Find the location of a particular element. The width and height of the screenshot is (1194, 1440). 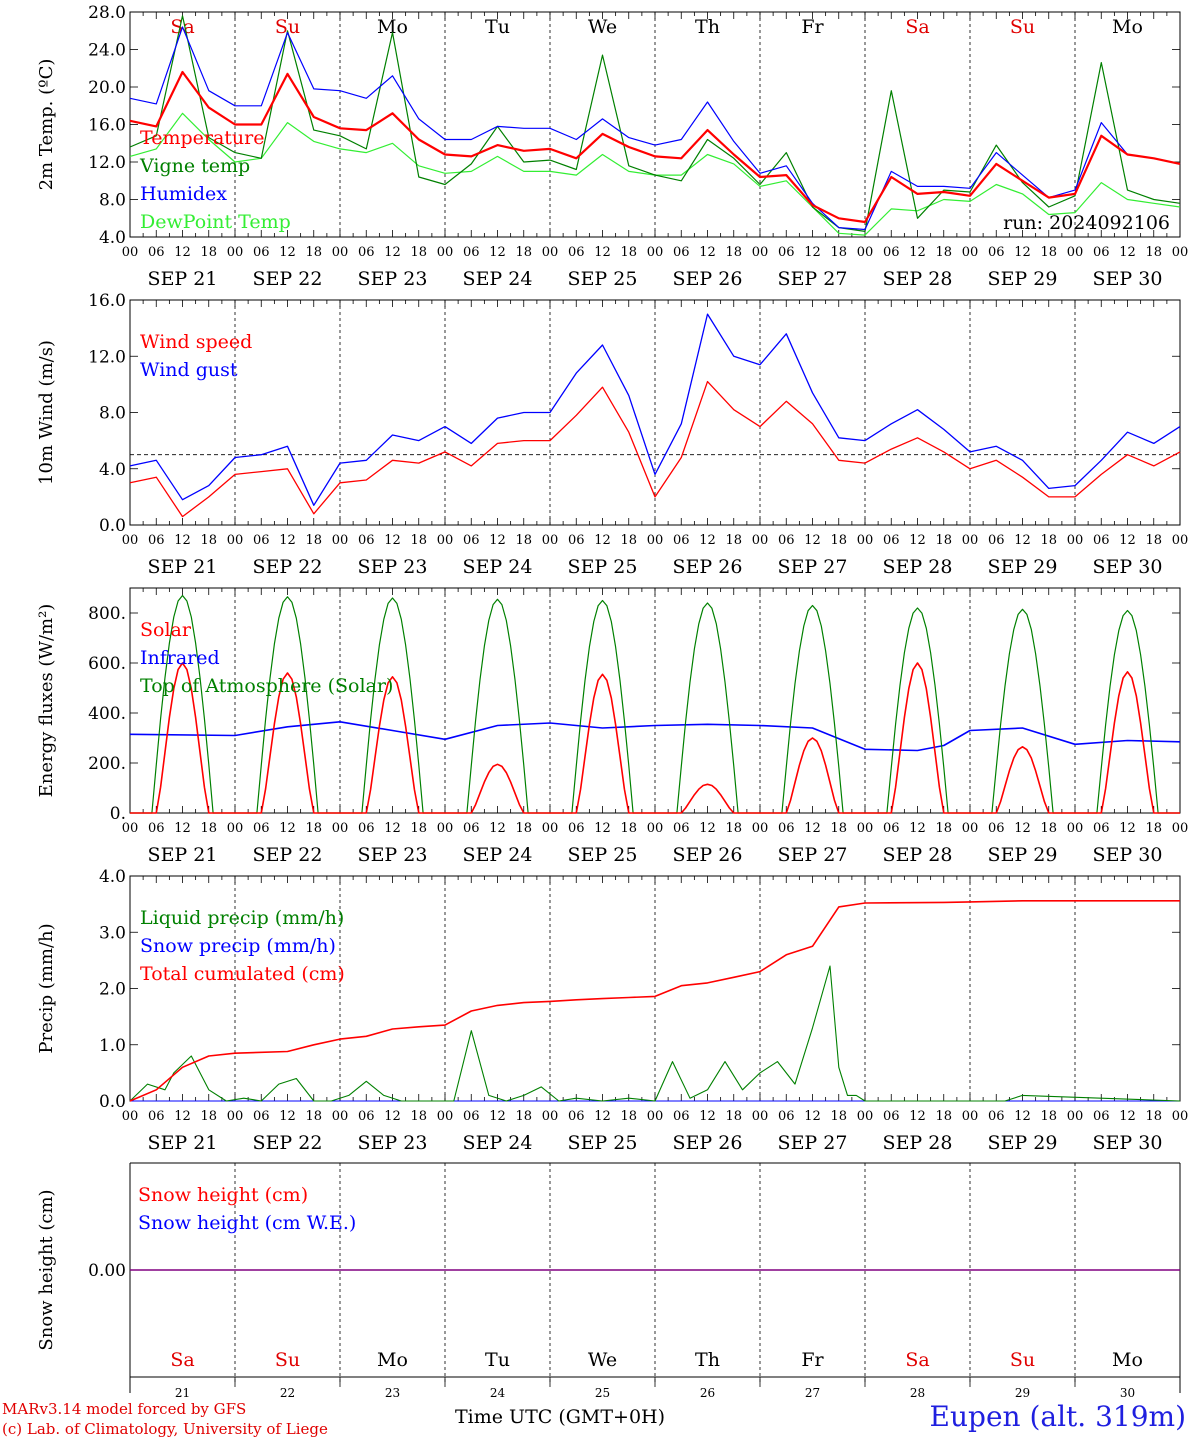

y-tick-label: 20.0 is located at coordinates (107, 88).